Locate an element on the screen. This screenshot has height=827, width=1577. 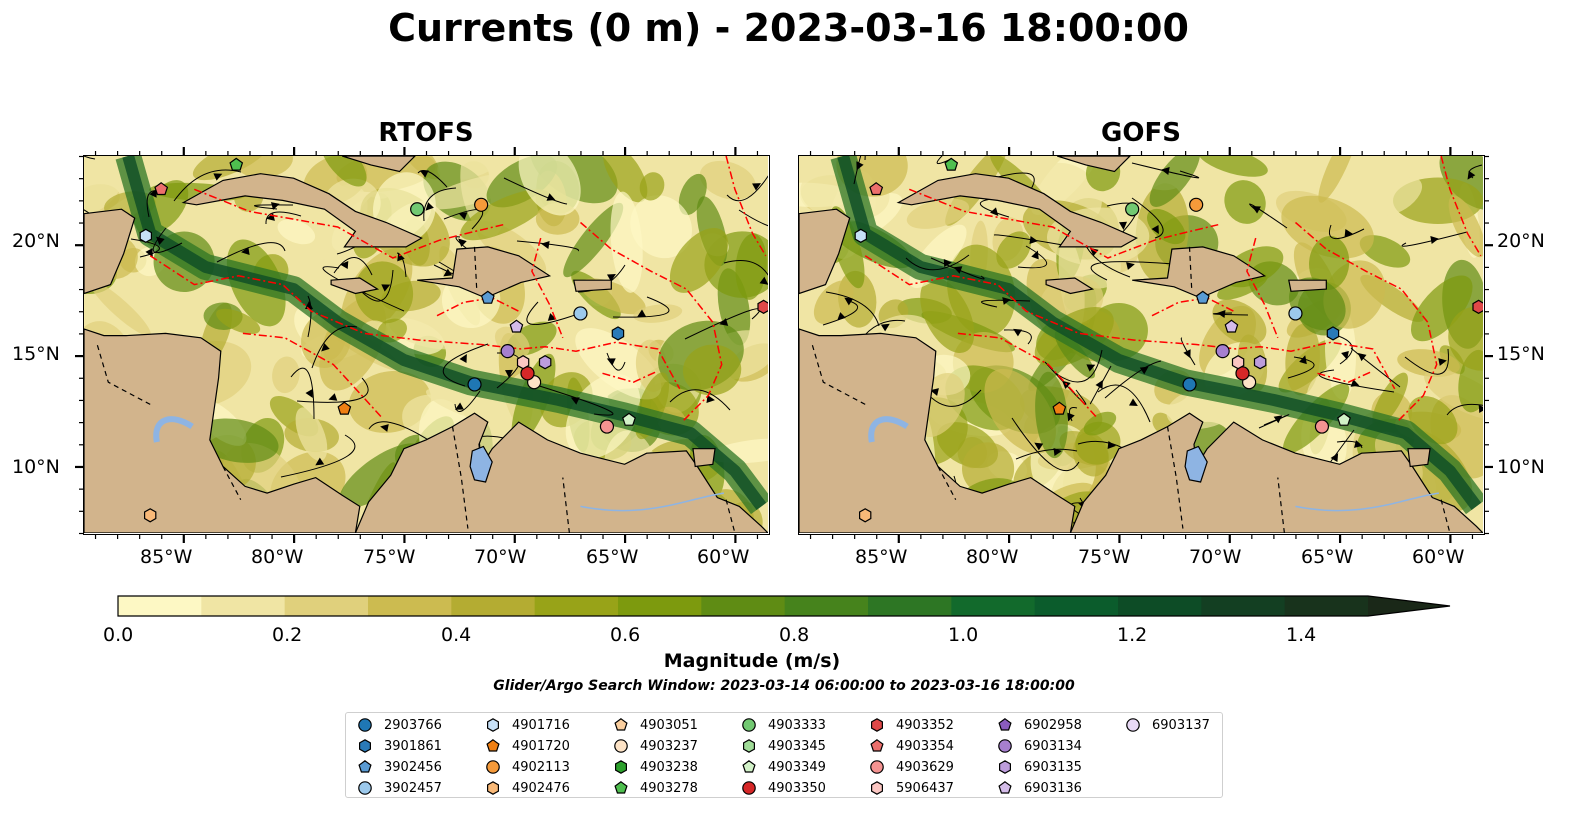
legend-label: 4903051 is located at coordinates (669, 725).